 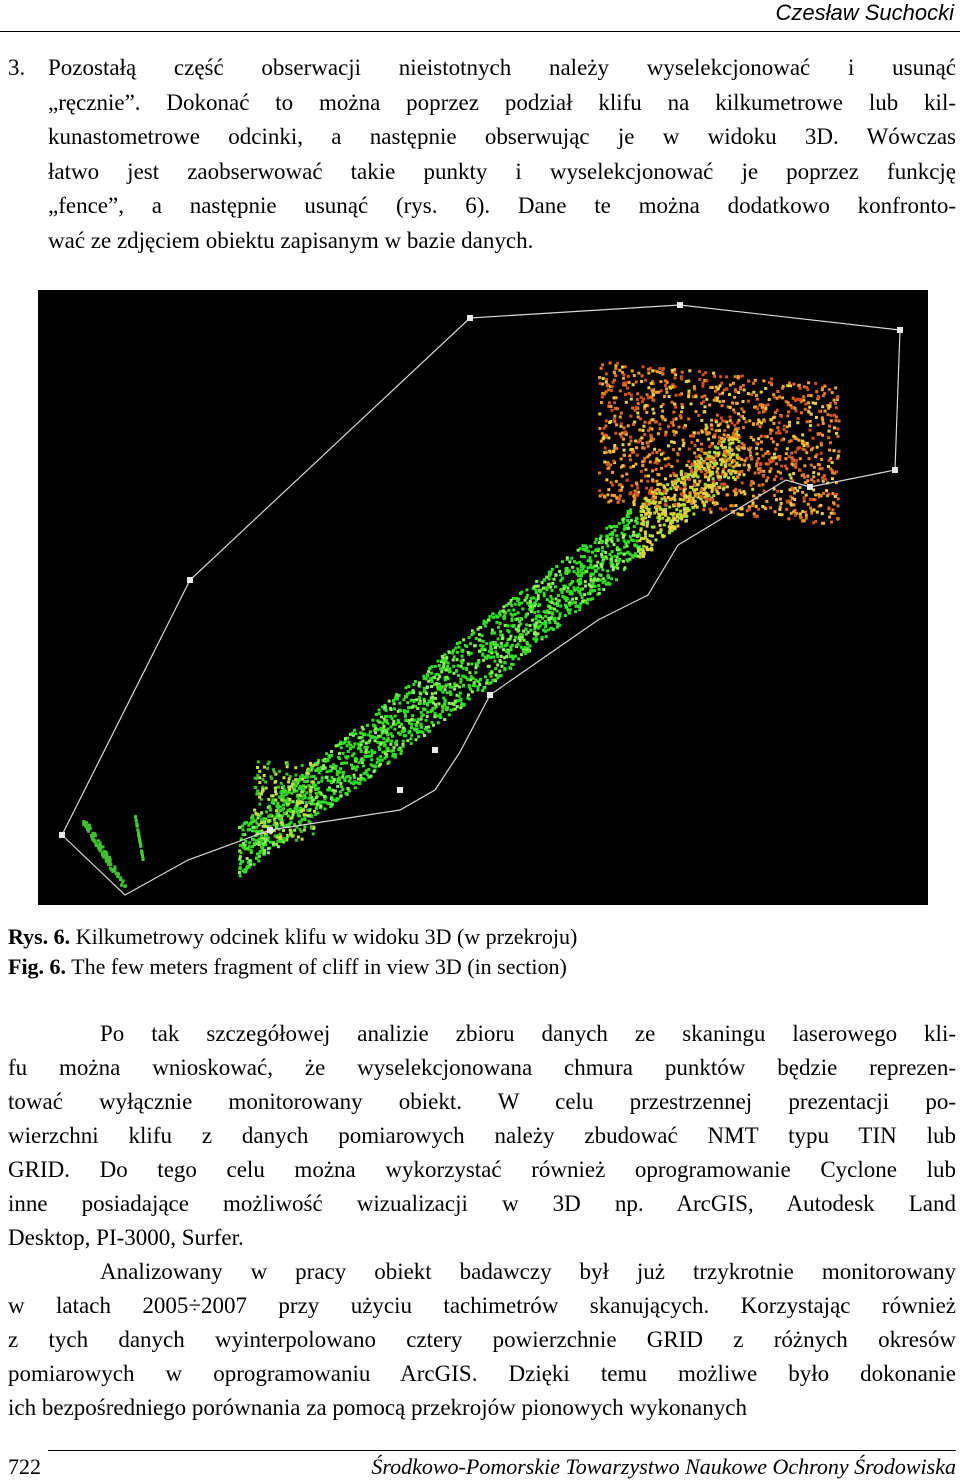 I want to click on text-line: Desktop, PI-3000, Surfer., so click(x=126, y=1237).